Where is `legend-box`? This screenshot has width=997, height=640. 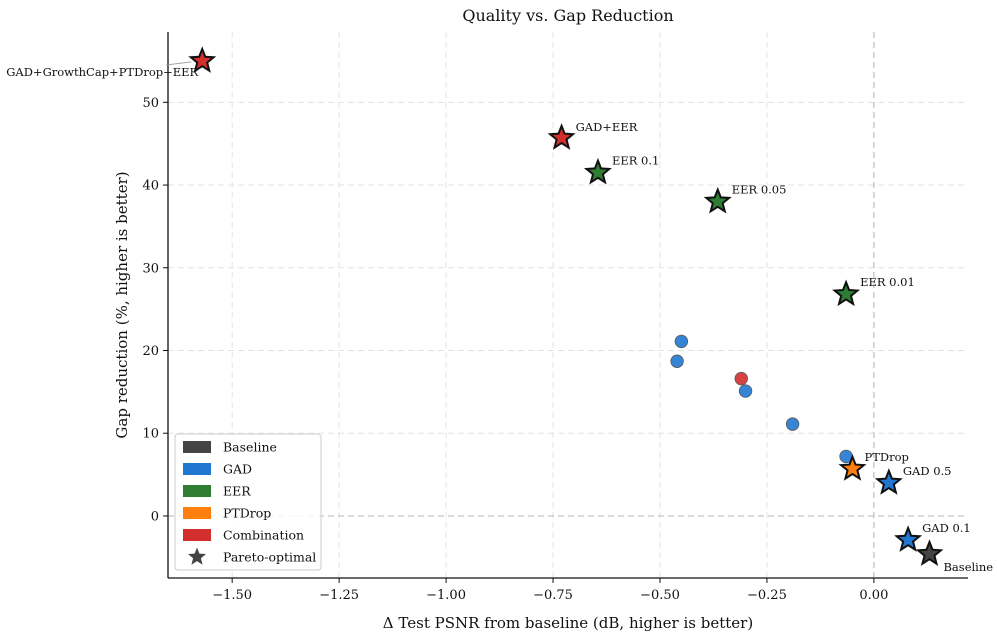
legend-box is located at coordinates (248, 502).